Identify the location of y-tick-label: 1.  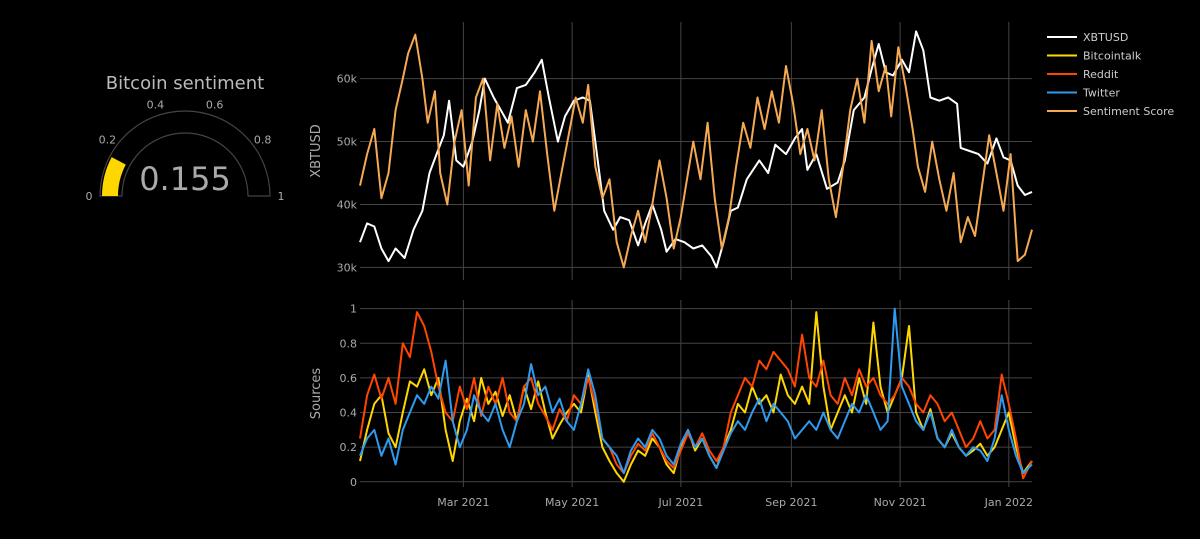
(353, 309).